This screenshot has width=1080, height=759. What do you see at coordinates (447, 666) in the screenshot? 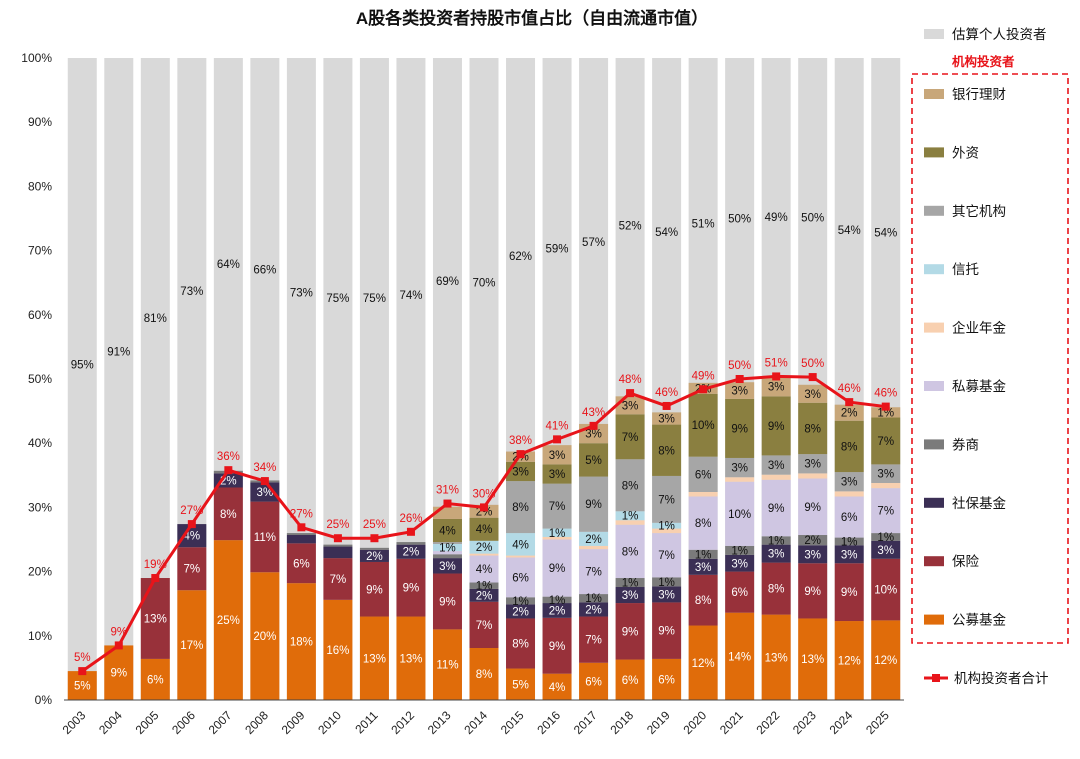
I see `segment-label: 11%` at bounding box center [447, 666].